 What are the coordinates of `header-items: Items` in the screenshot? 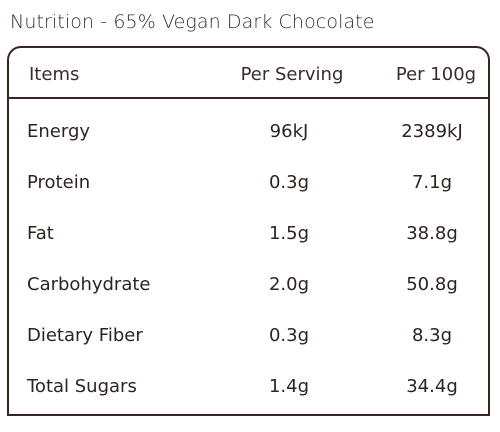 It's located at (54, 74).